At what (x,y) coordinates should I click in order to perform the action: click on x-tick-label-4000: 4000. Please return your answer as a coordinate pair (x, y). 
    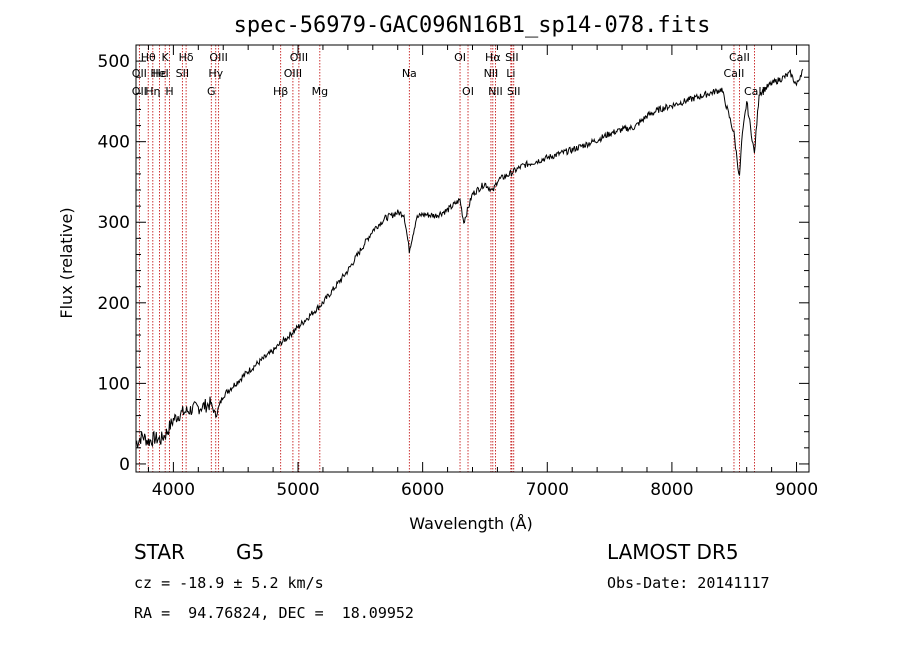
    Looking at the image, I should click on (173, 490).